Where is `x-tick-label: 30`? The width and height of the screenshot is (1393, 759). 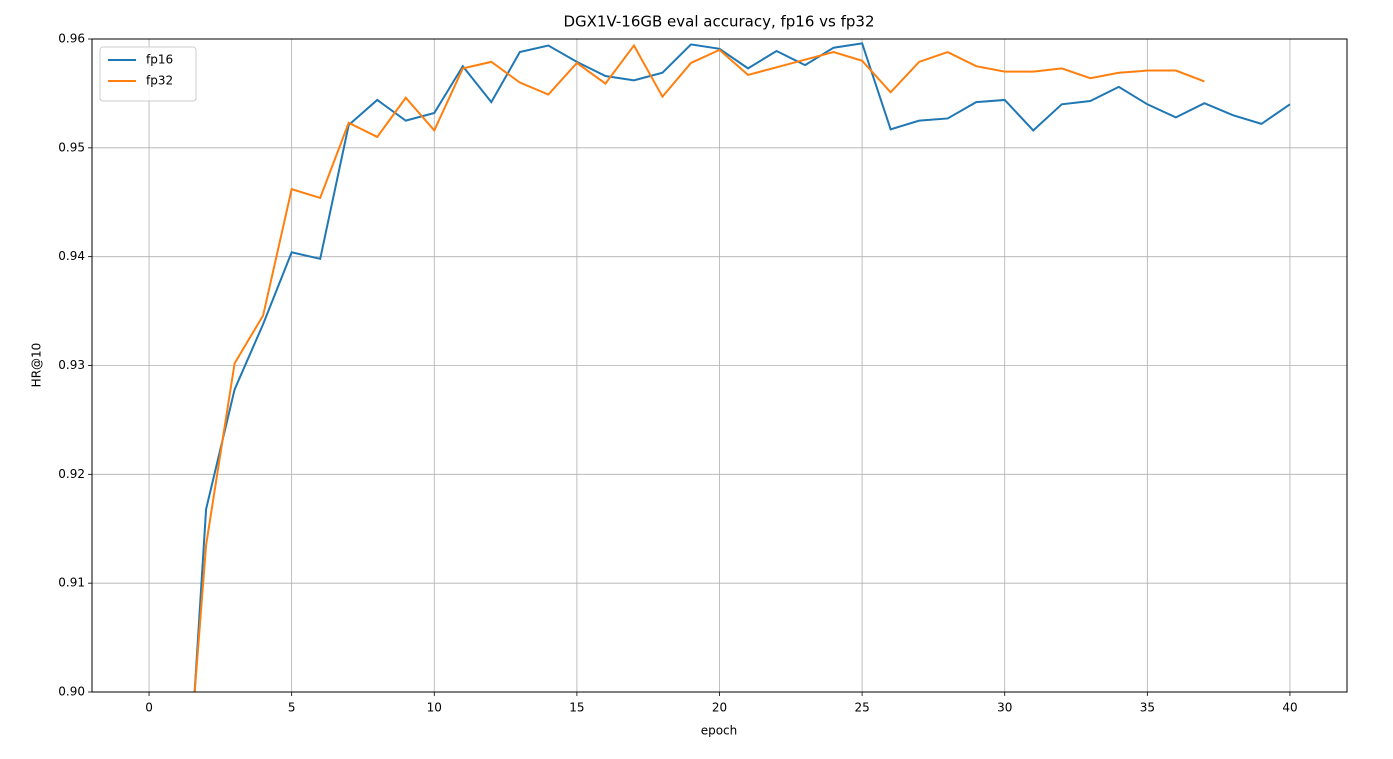 x-tick-label: 30 is located at coordinates (1004, 708).